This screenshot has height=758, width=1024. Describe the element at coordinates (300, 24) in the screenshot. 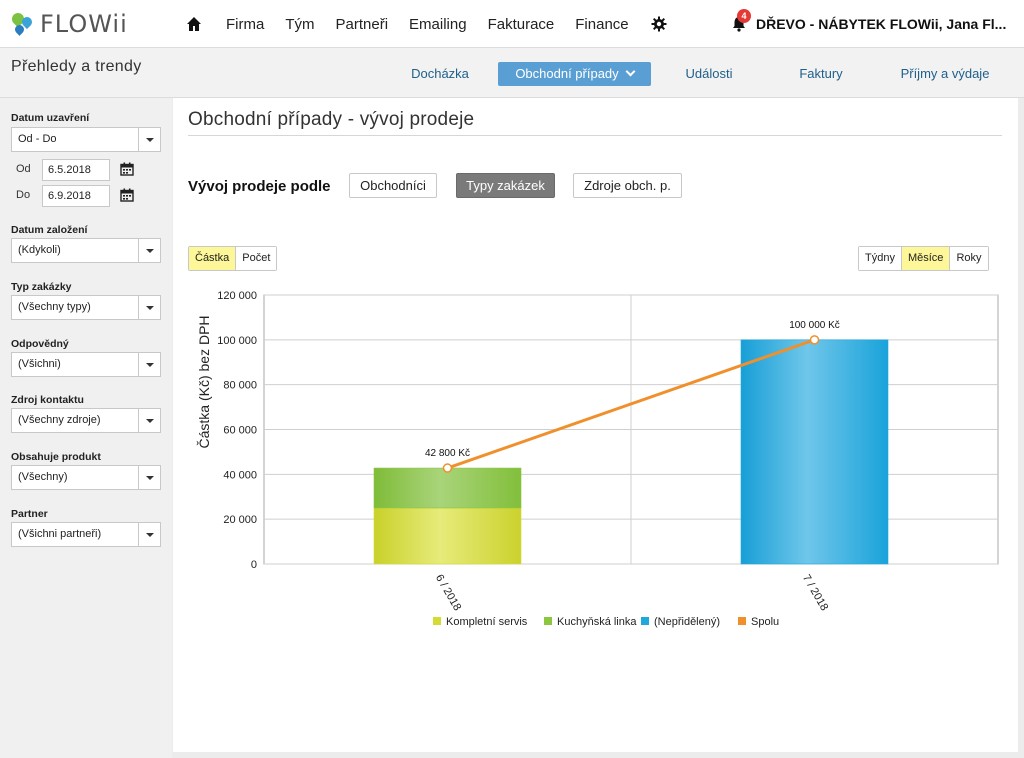

I see `nav-tym: Tým` at that location.